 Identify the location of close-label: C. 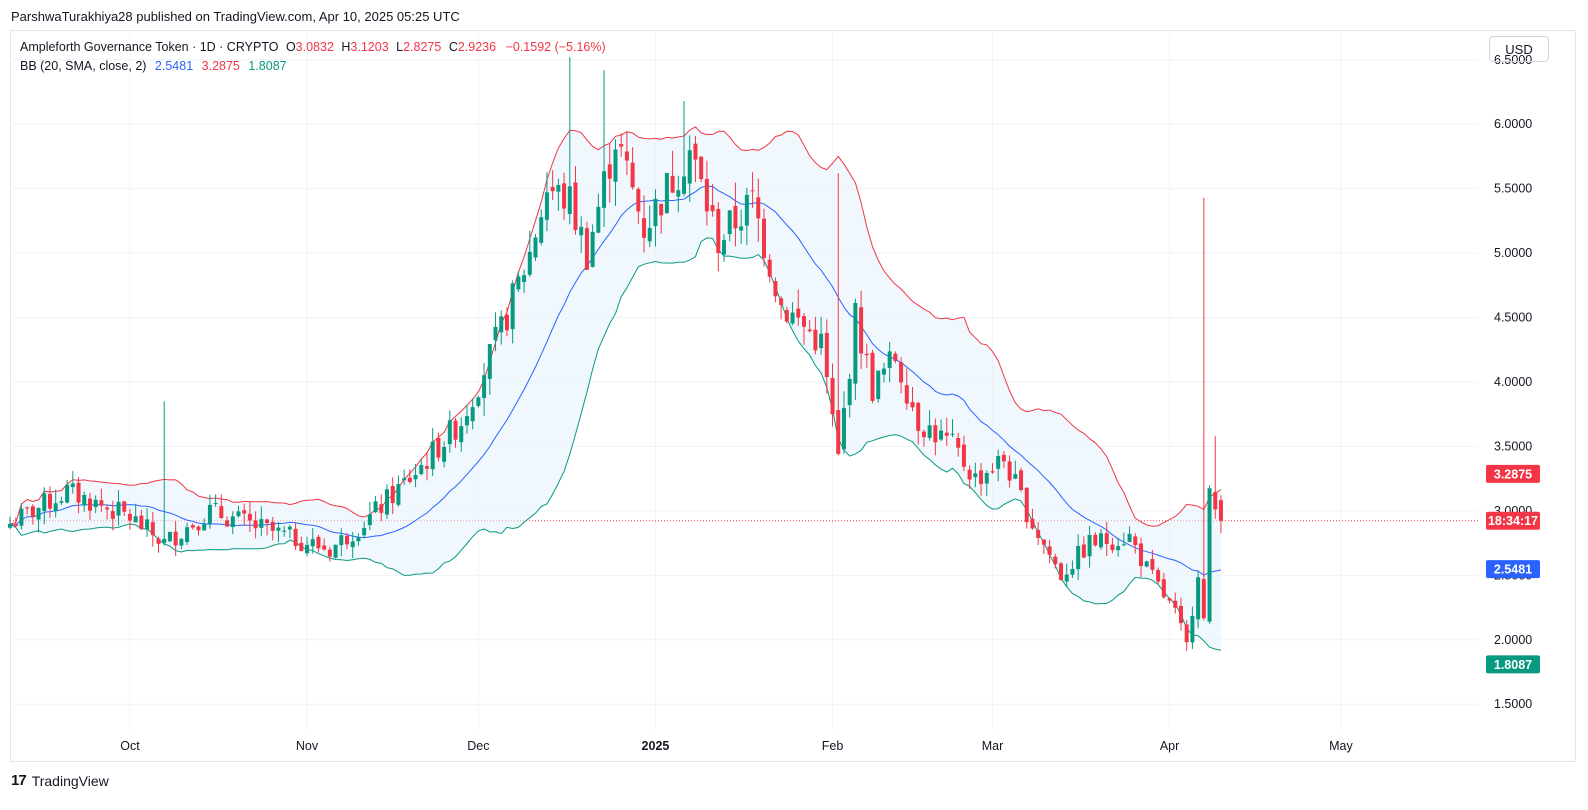
(453, 47).